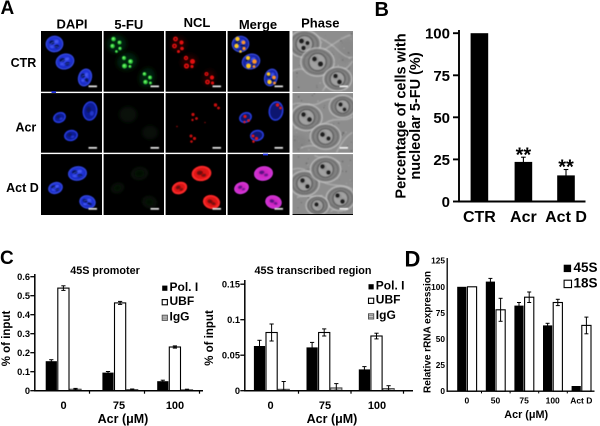 The height and width of the screenshot is (426, 600). I want to click on svg-text: DAPI, so click(71, 24).